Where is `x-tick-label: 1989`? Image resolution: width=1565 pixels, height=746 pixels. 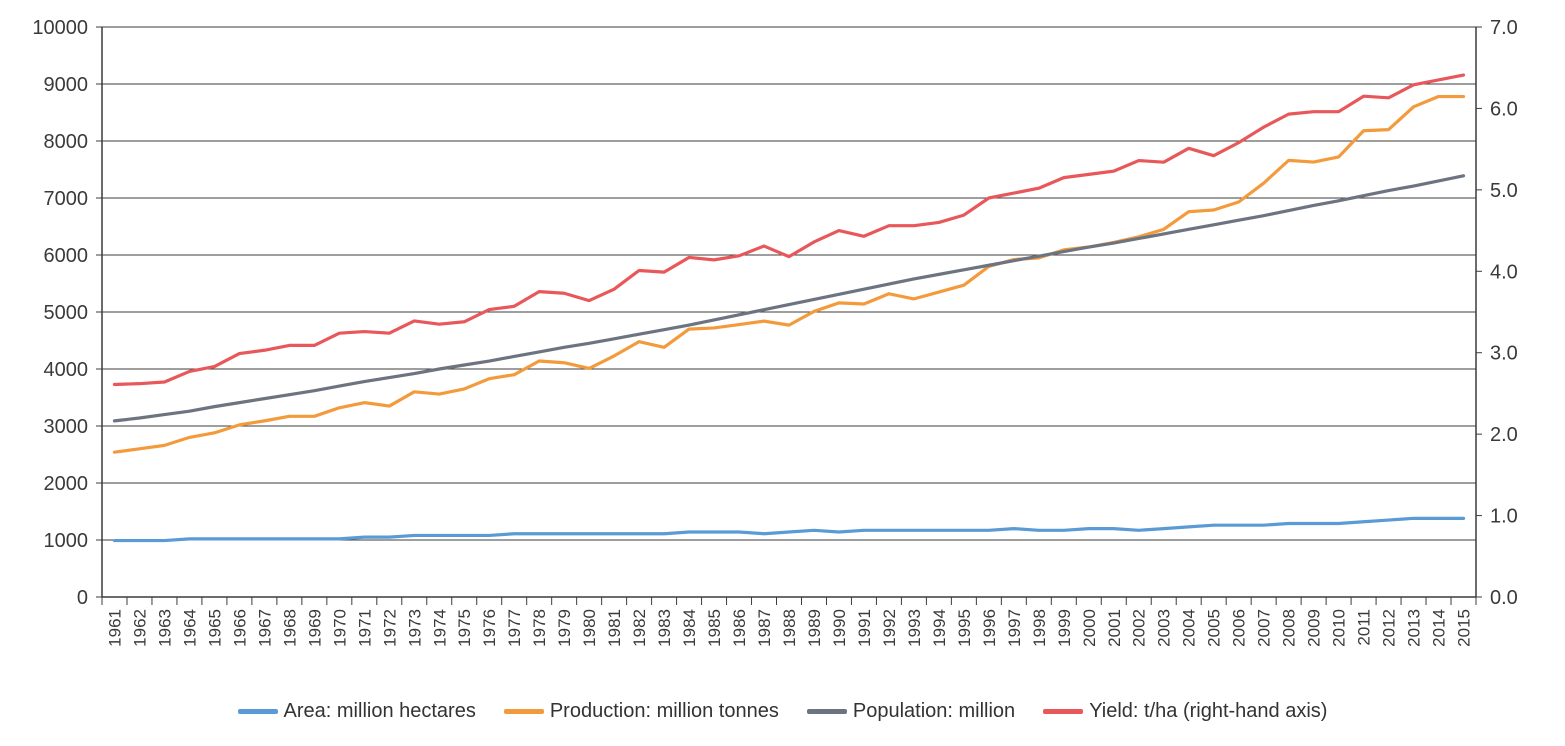 x-tick-label: 1989 is located at coordinates (814, 628).